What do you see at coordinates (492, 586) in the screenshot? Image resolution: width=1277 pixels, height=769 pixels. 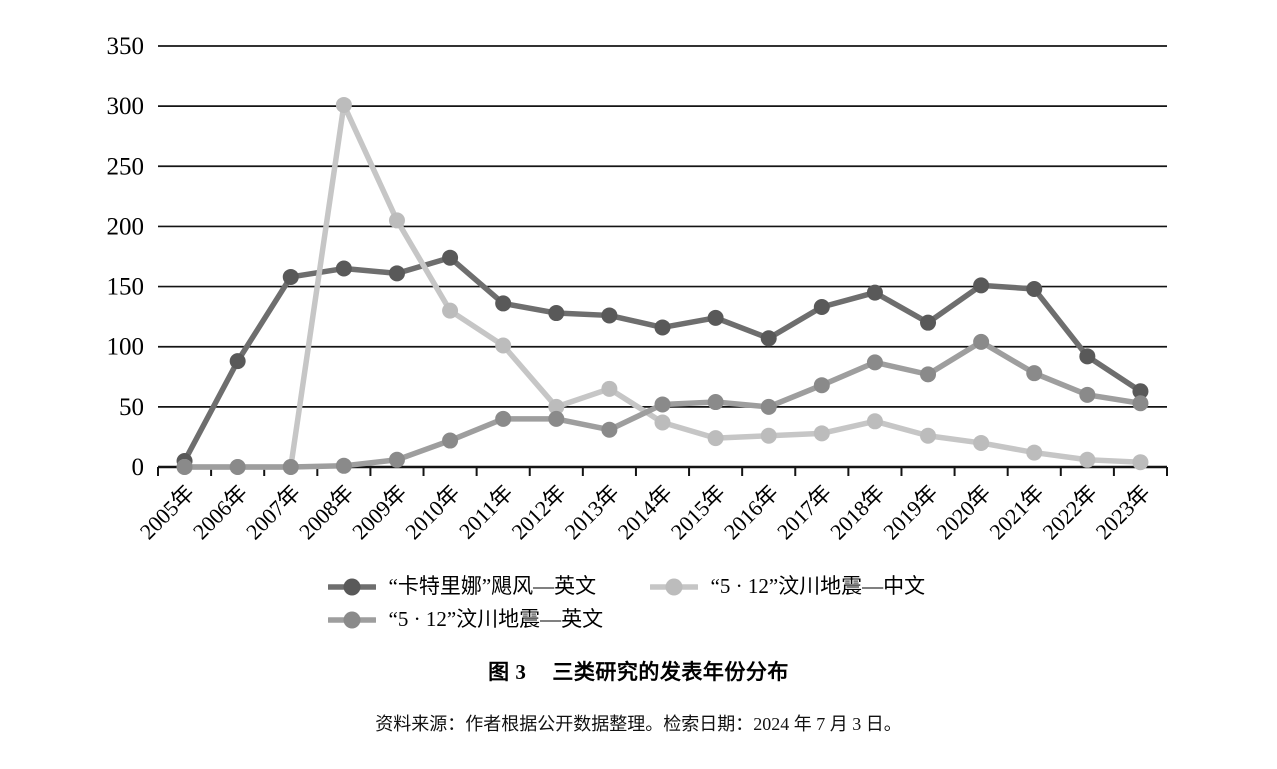 I see `legend-label: “卡特里娜”飓风—英文` at bounding box center [492, 586].